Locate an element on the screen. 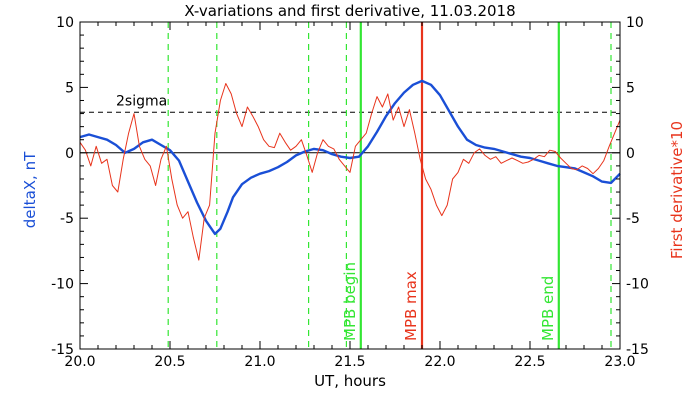  x-tick-label: 21.5 is located at coordinates (349, 362).